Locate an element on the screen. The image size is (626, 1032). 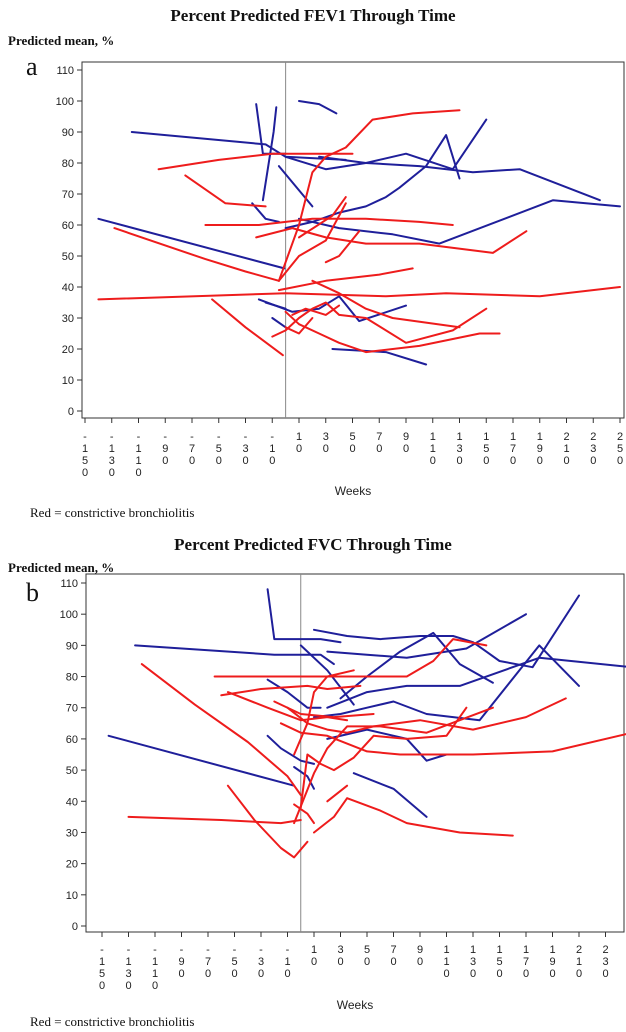
panel-letter: a is located at coordinates (32, 66).